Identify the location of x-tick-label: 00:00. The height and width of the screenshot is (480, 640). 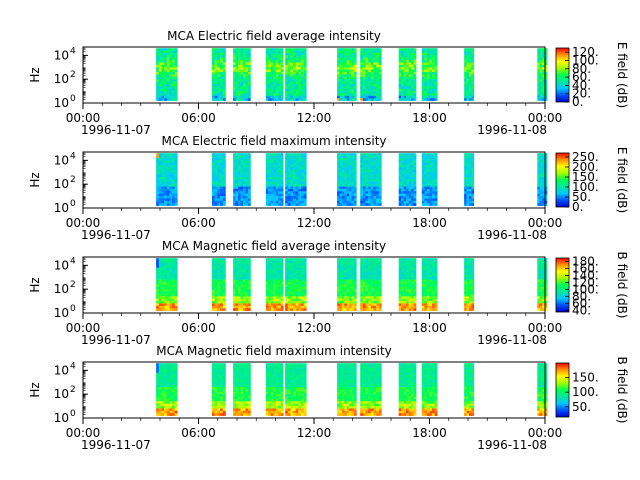
(83, 328).